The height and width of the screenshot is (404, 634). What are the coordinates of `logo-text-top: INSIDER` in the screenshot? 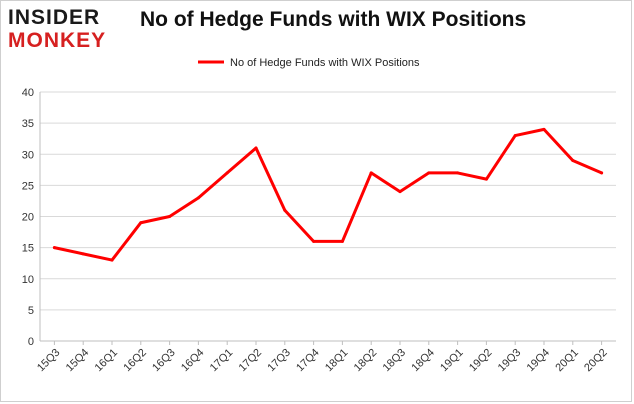 It's located at (54, 17).